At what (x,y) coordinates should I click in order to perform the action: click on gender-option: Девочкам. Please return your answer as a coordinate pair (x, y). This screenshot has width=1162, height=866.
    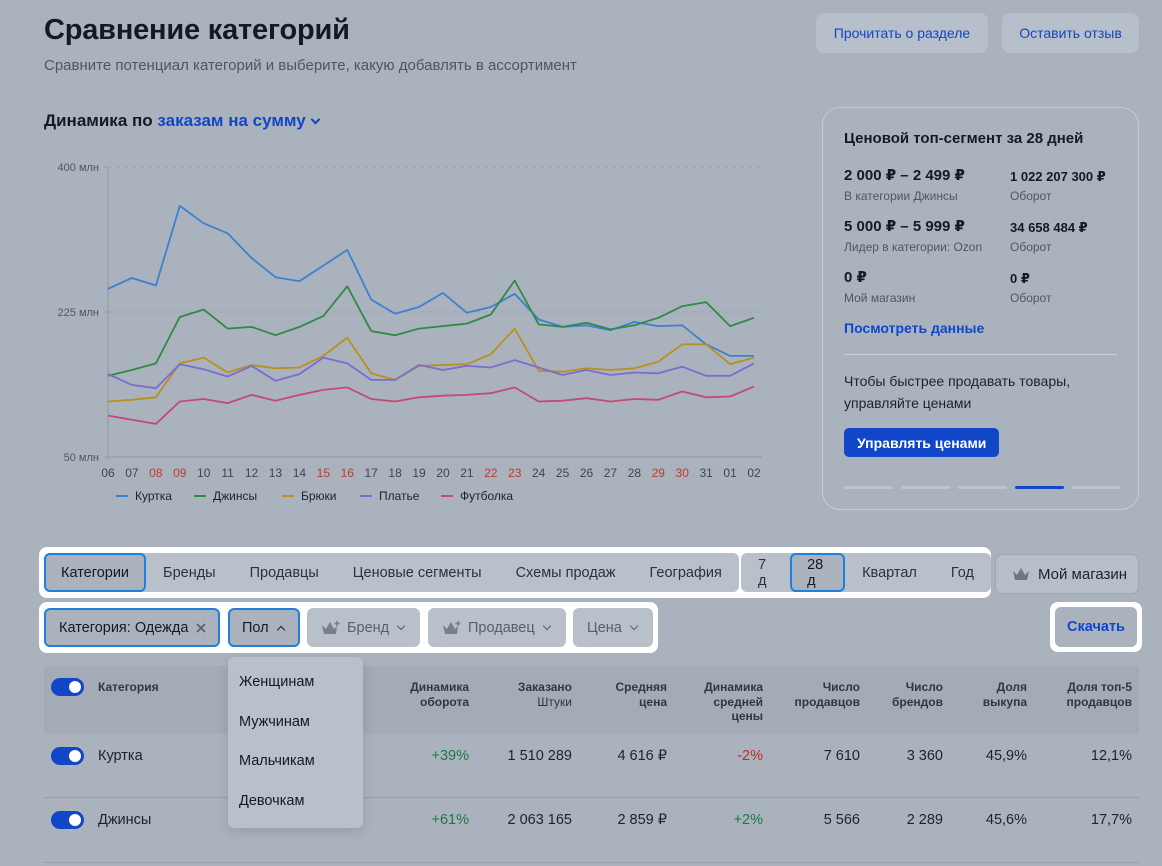
    Looking at the image, I should click on (272, 801).